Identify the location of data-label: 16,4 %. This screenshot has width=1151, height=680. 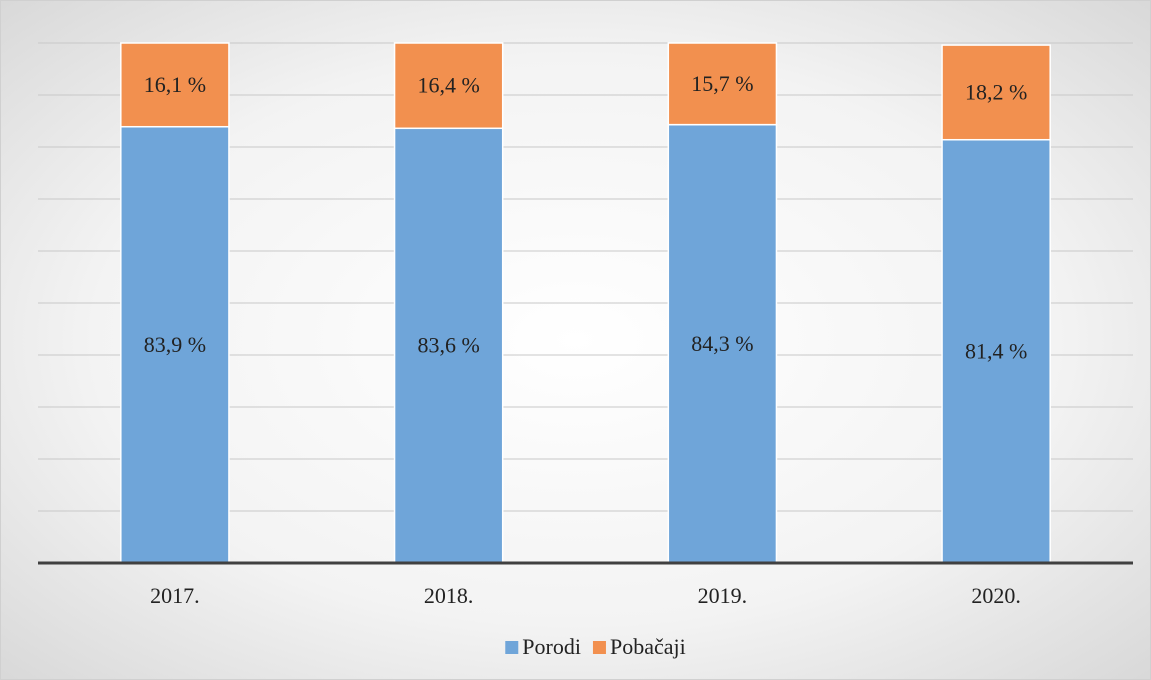
(448, 85).